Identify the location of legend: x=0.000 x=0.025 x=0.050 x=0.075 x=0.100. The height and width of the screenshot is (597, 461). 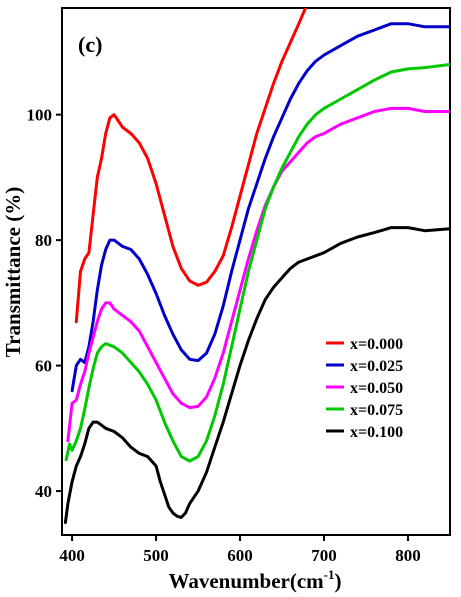
(364, 388).